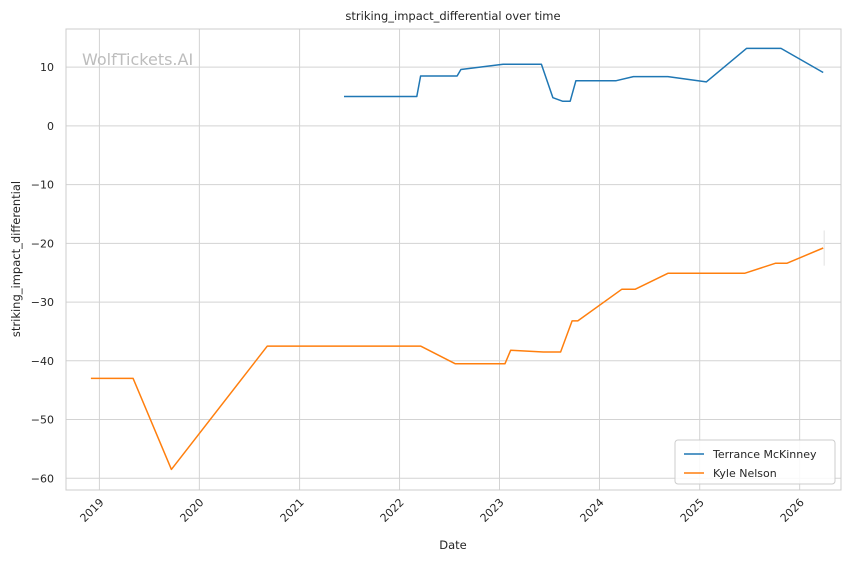 This screenshot has height=561, width=850. What do you see at coordinates (42, 361) in the screenshot?
I see `y-tick-label: −40` at bounding box center [42, 361].